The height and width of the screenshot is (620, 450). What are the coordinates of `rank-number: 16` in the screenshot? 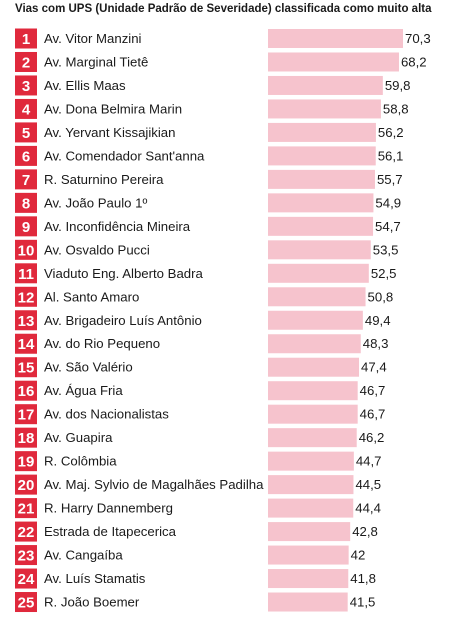 It's located at (26, 391).